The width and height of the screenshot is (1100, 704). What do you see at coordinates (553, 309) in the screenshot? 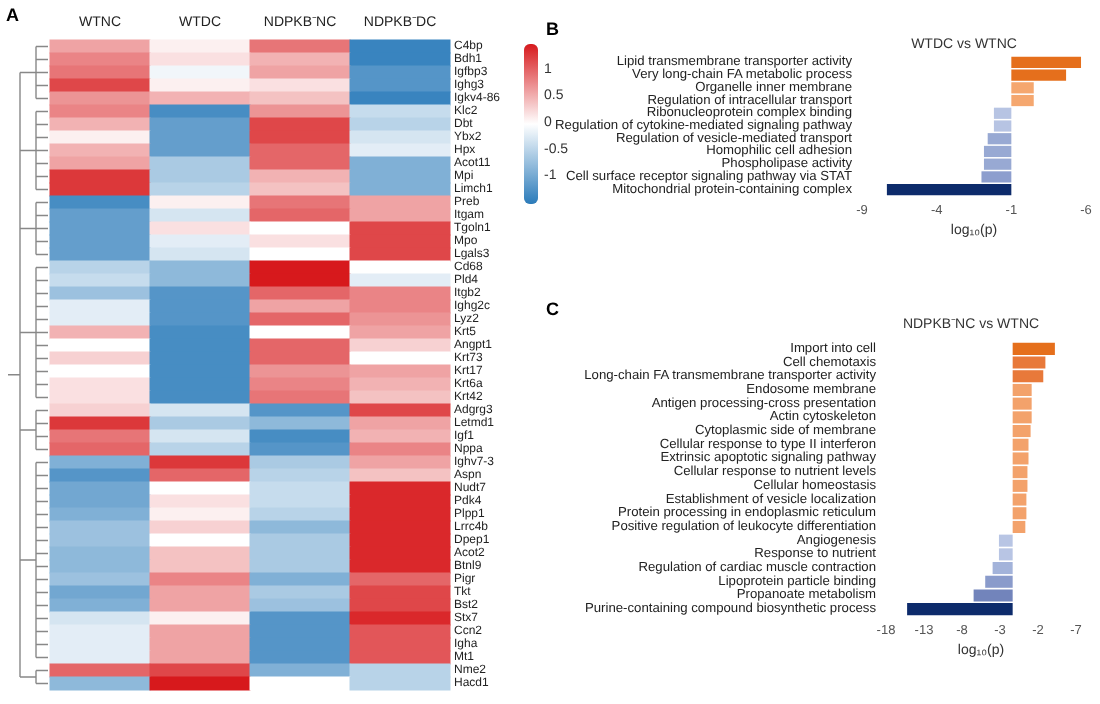
I see `text: C` at bounding box center [553, 309].